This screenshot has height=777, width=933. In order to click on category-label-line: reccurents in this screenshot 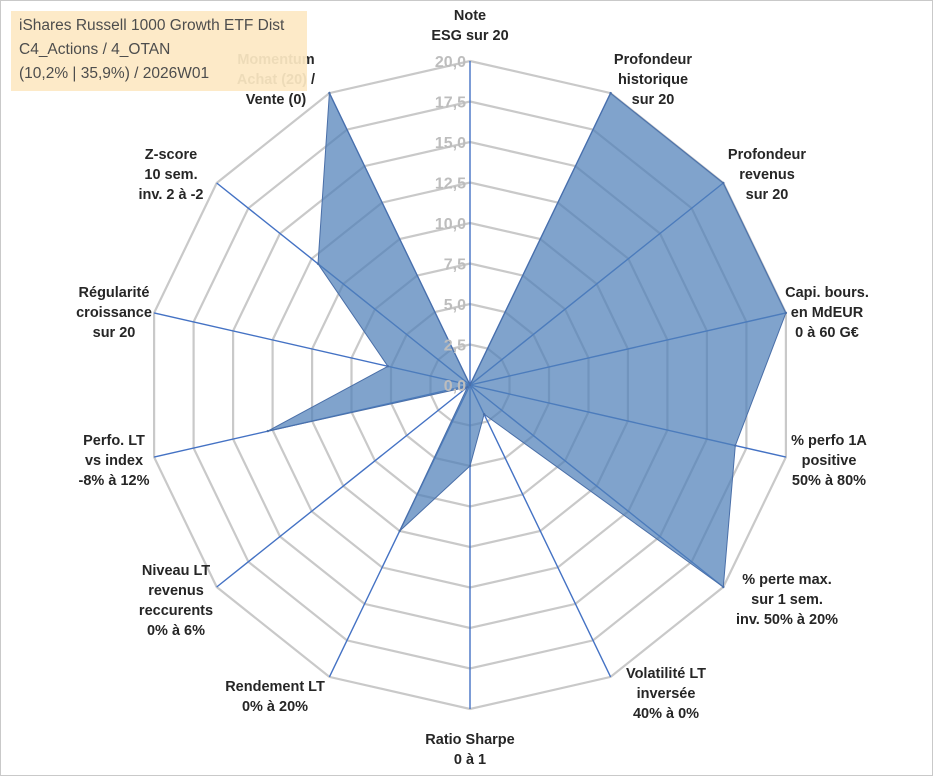, I will do `click(176, 611)`.